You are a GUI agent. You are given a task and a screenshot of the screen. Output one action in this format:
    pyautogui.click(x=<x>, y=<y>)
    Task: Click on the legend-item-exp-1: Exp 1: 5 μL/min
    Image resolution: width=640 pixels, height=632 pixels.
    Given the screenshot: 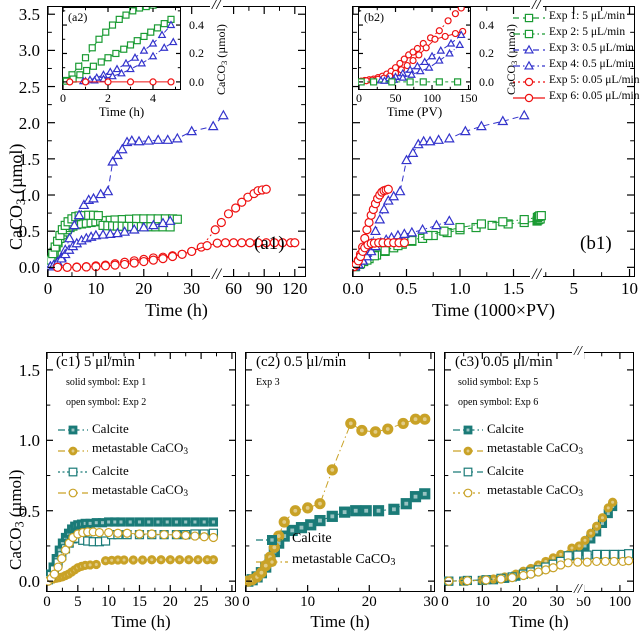 What is the action you would take?
    pyautogui.click(x=576, y=17)
    